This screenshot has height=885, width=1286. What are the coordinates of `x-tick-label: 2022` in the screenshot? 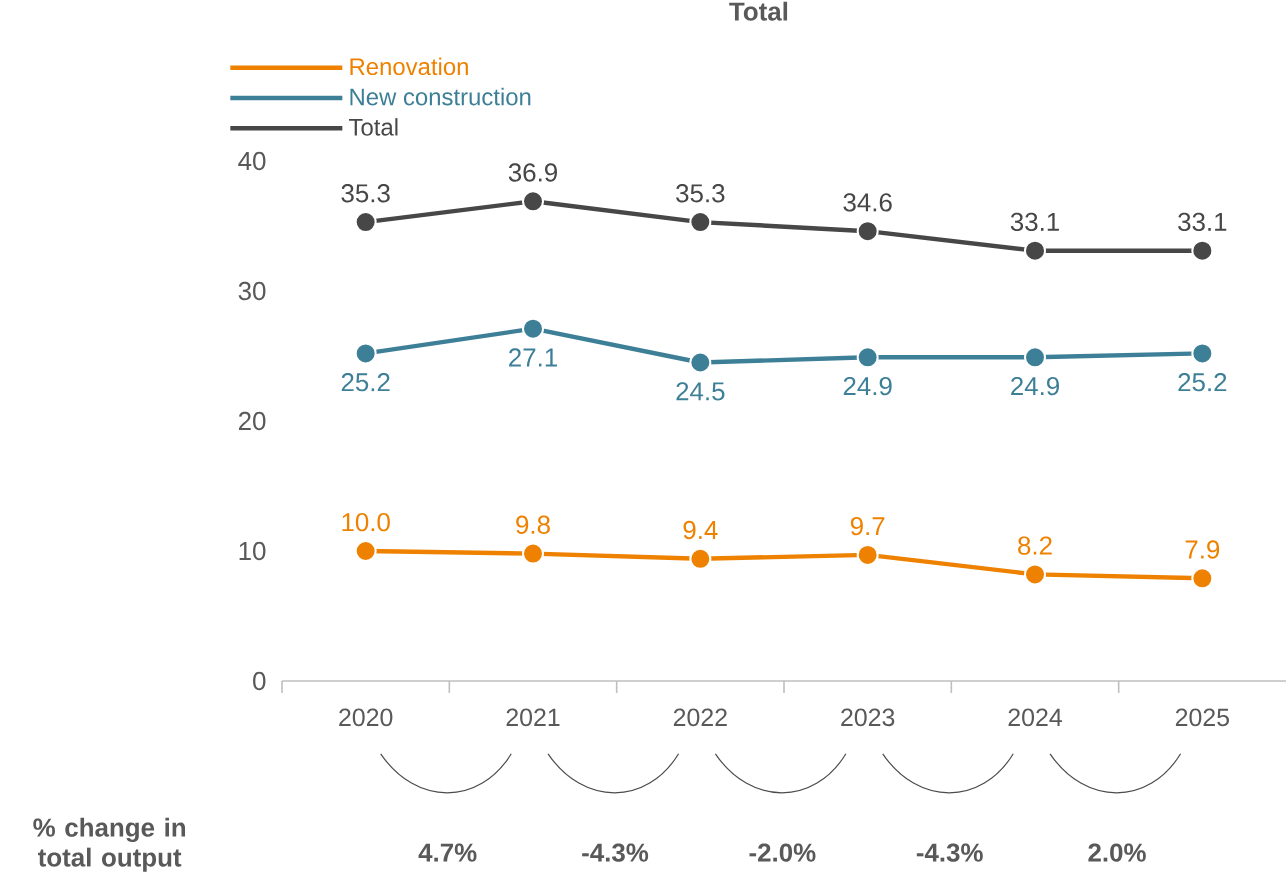 It's located at (700, 717).